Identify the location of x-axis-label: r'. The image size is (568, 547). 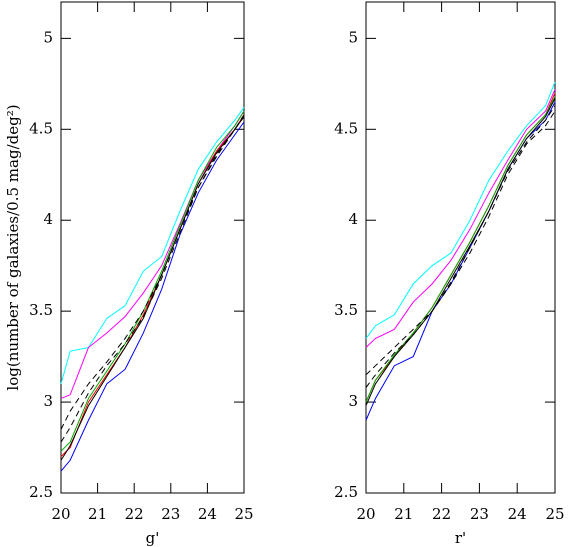
(460, 538).